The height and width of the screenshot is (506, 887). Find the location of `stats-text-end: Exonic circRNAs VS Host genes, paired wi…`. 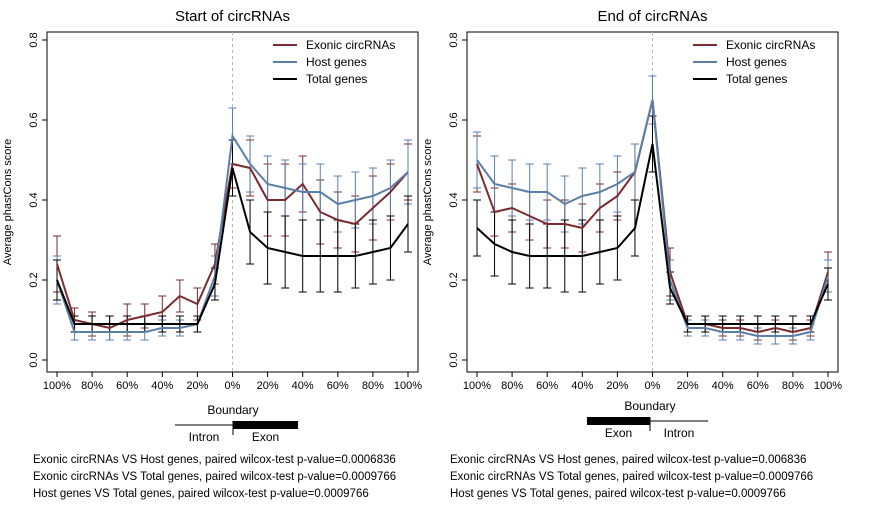

stats-text-end: Exonic circRNAs VS Host genes, paired wi… is located at coordinates (631, 477).